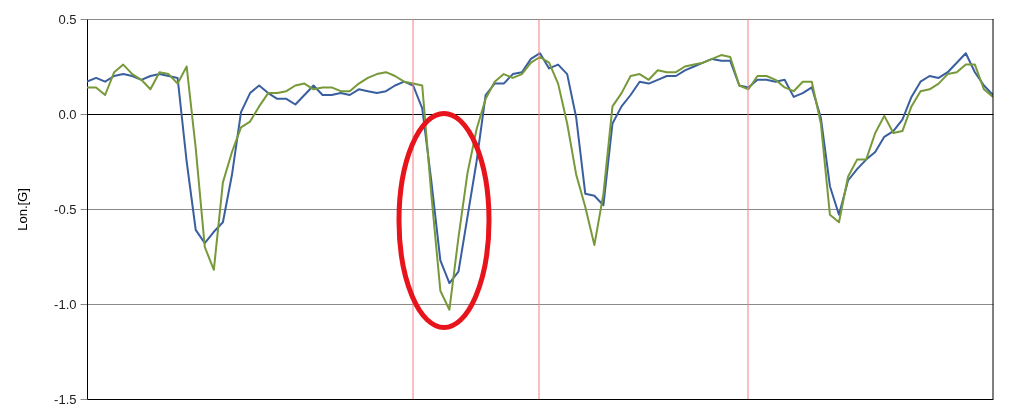  What do you see at coordinates (65, 209) in the screenshot?
I see `y-tick-label: -0.5` at bounding box center [65, 209].